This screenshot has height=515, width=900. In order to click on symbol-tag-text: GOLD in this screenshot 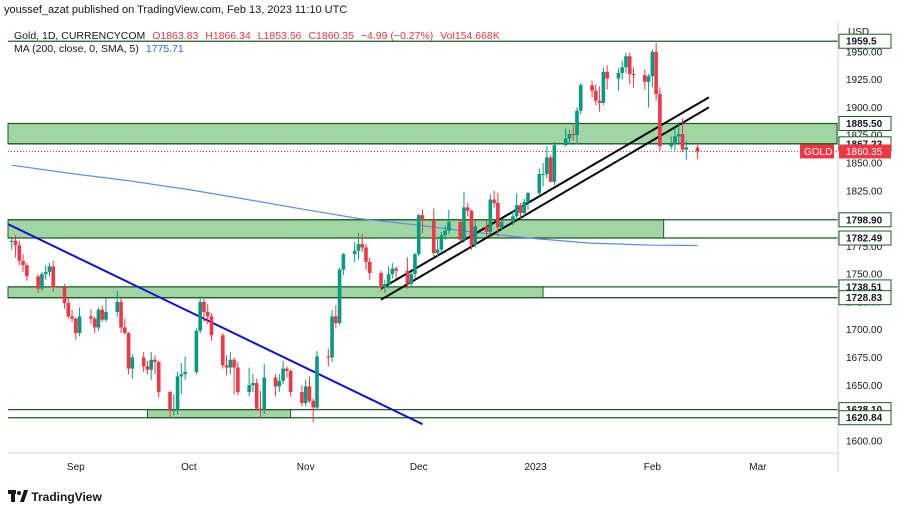, I will do `click(818, 152)`.